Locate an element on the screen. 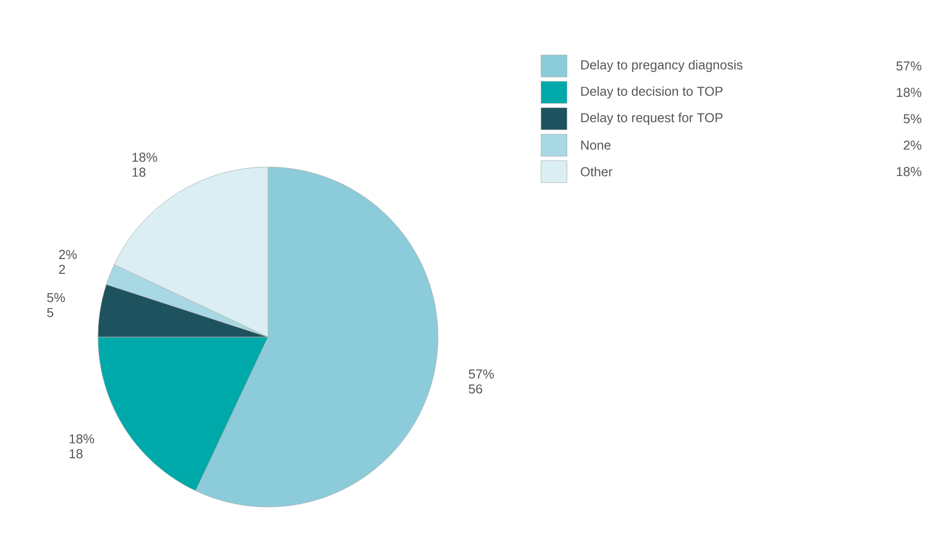 Image resolution: width=936 pixels, height=550 pixels. data-label: 5% is located at coordinates (56, 297).